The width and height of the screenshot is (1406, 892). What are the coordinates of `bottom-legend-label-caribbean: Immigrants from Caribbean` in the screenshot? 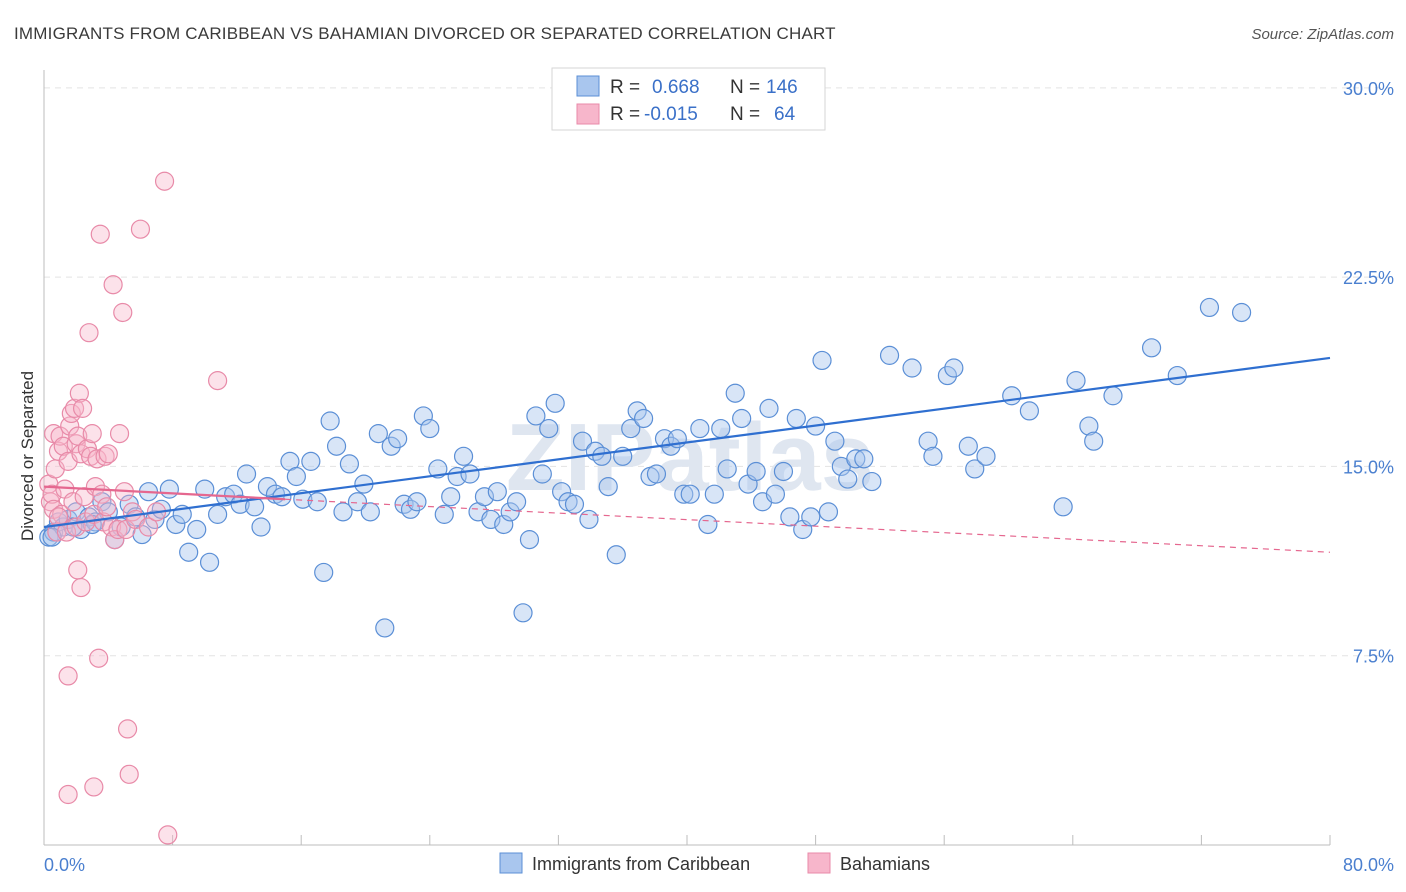 It's located at (641, 864).